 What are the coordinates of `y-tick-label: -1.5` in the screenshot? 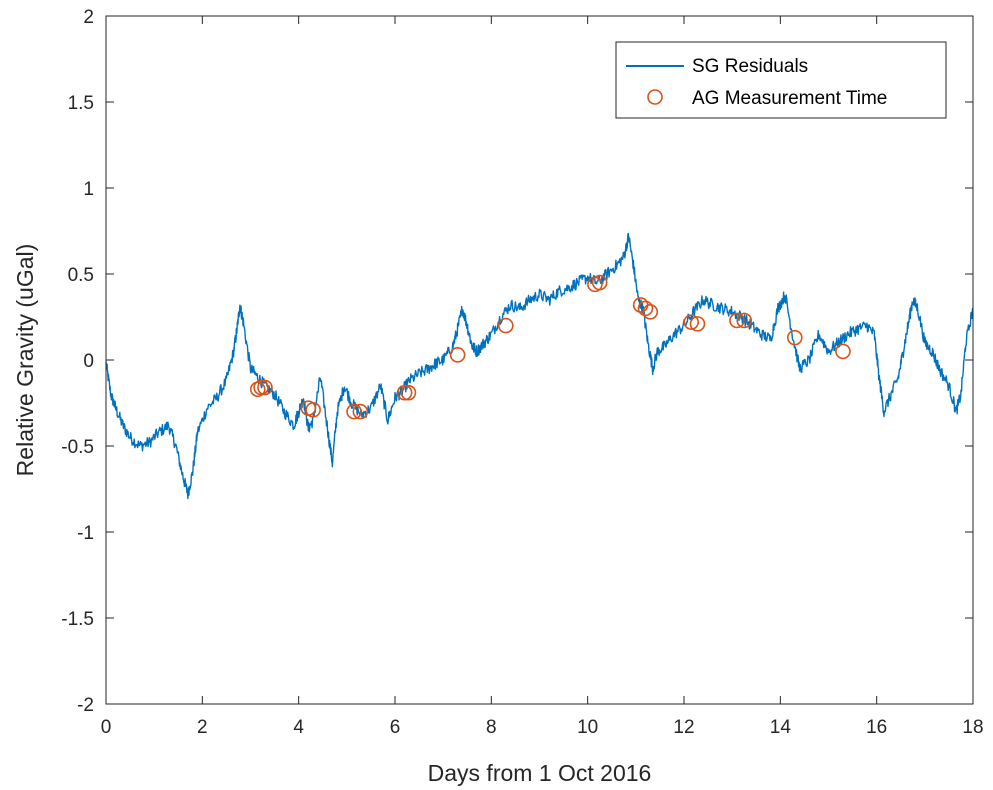 It's located at (77, 619).